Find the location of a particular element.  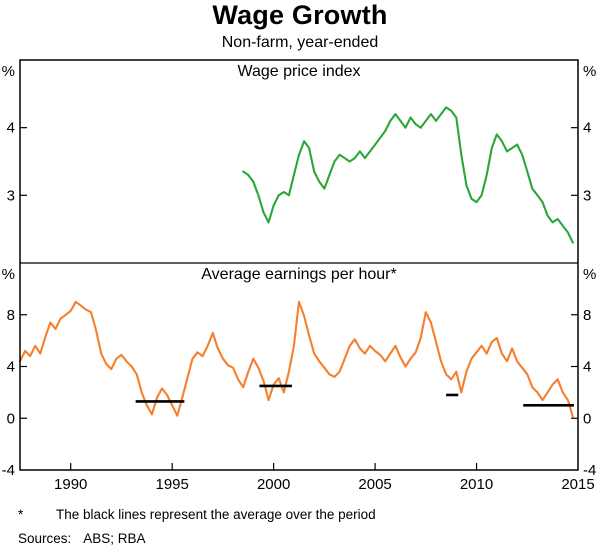

sources-text: ABS; RBA is located at coordinates (114, 538).